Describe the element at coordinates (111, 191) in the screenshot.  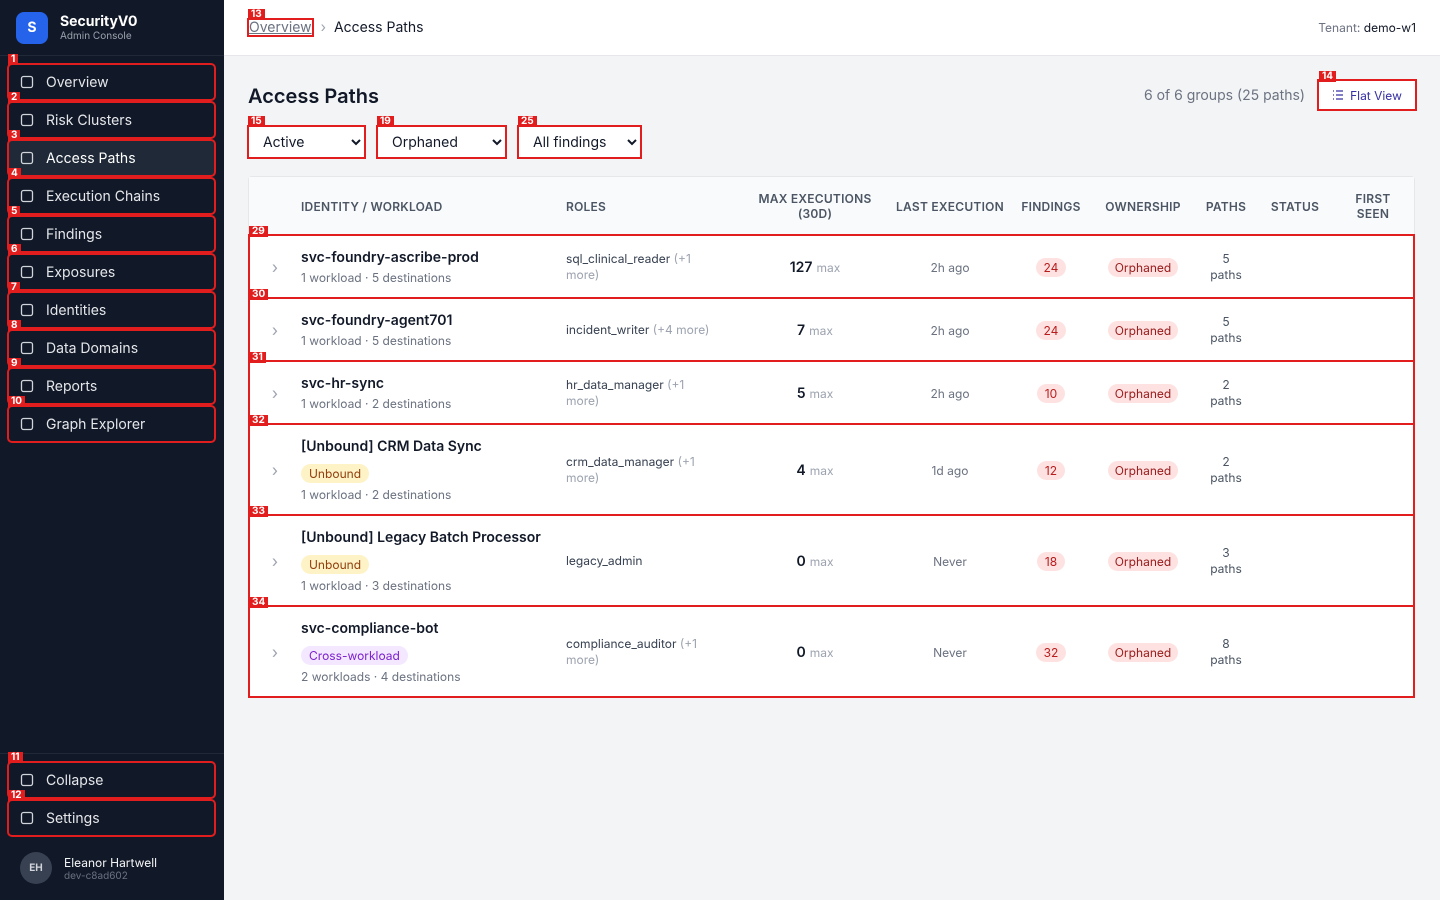
I see `nav-item: 4 Execution Chains` at that location.